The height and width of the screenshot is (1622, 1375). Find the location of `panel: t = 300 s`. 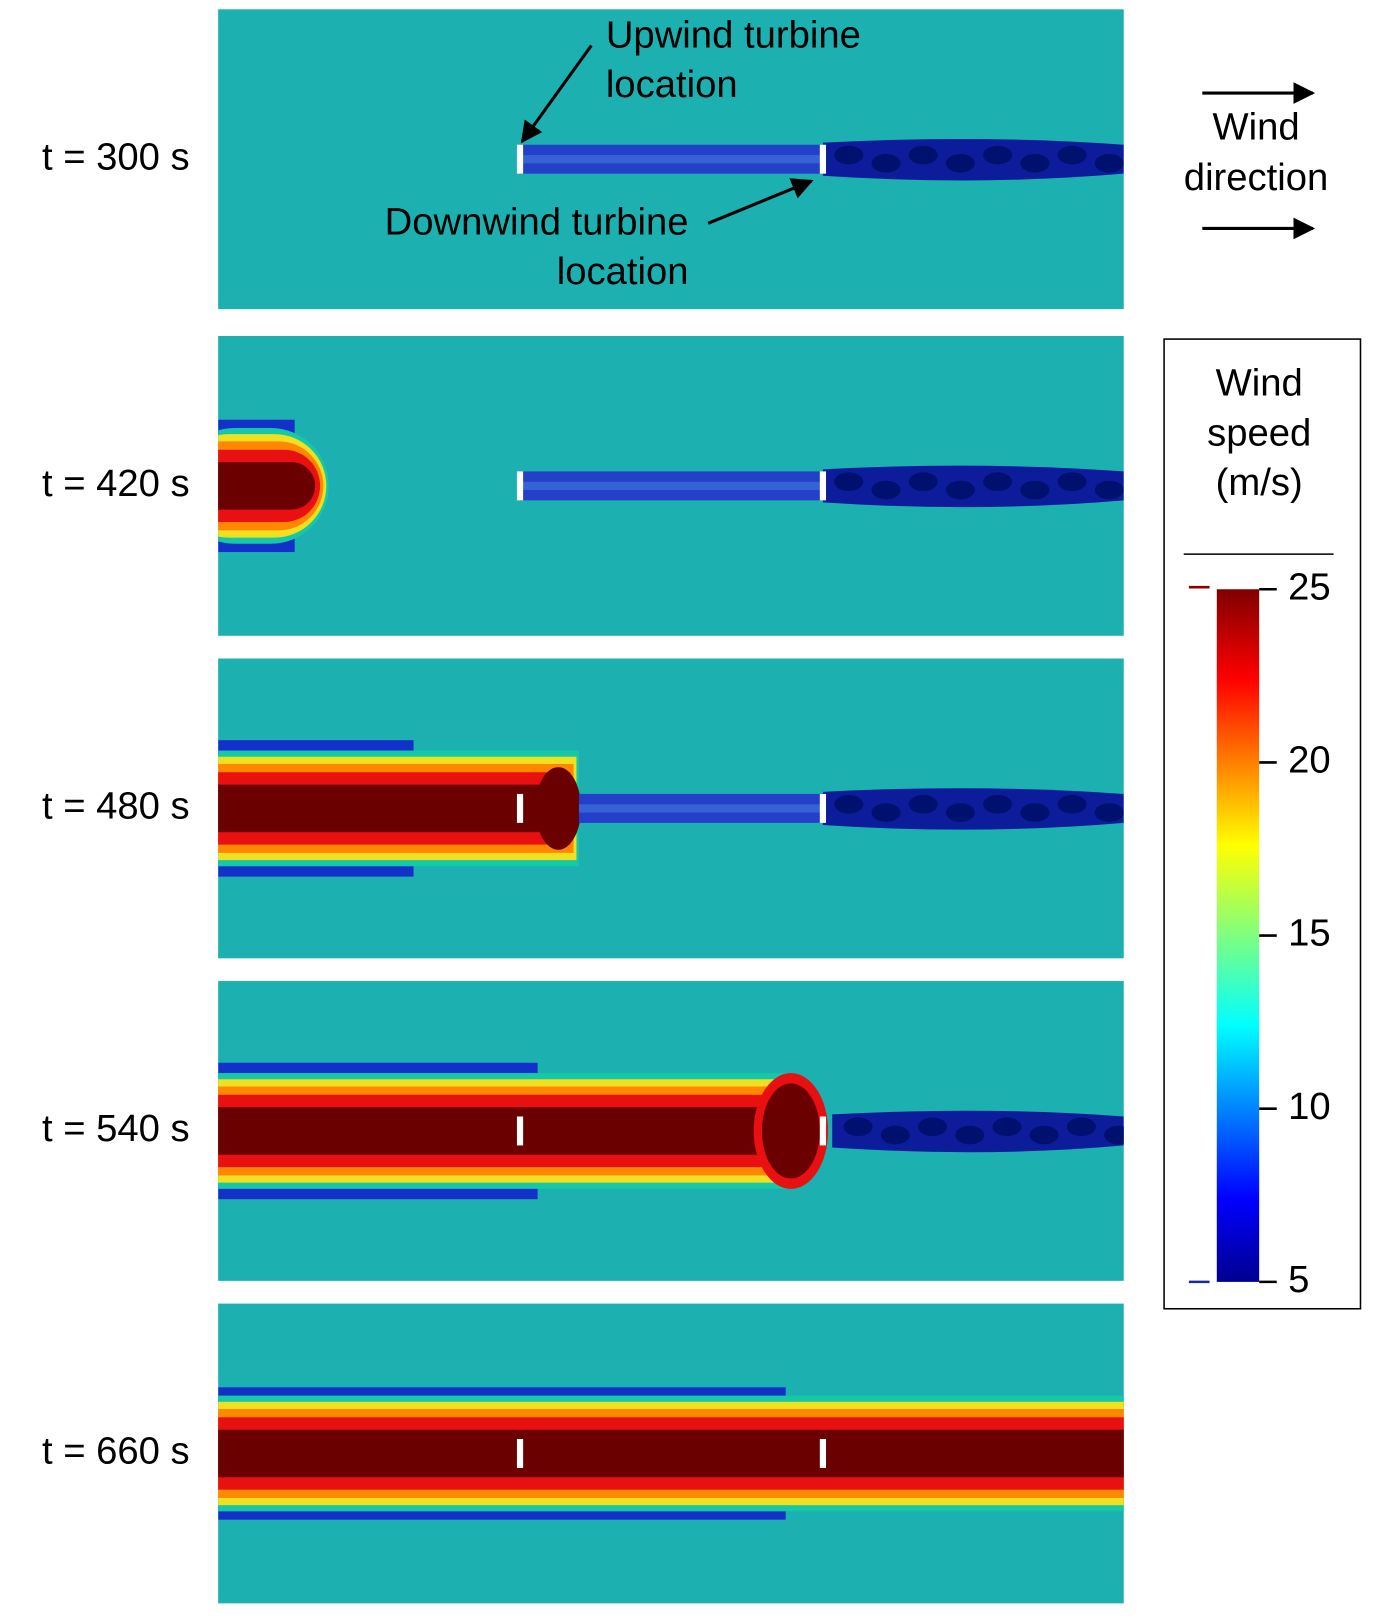

panel: t = 300 s is located at coordinates (583, 159).